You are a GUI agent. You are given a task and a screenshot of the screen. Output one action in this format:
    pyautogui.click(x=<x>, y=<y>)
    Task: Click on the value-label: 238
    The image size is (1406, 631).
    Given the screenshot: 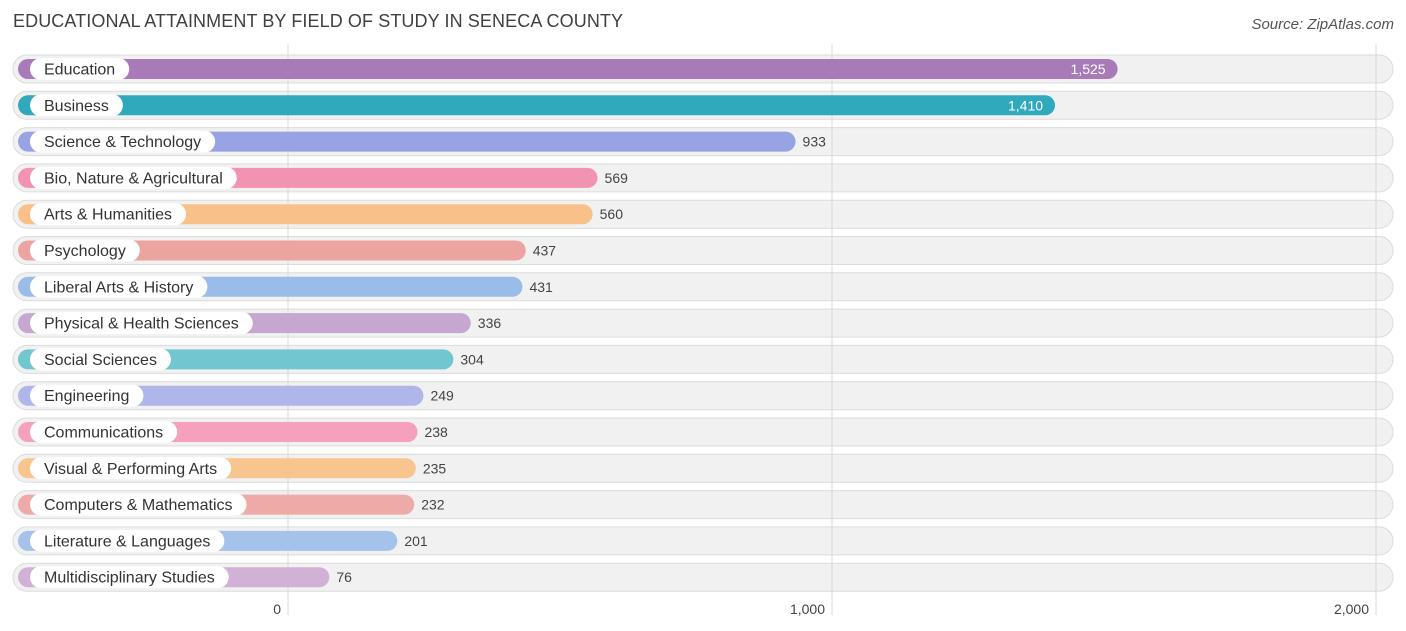 What is the action you would take?
    pyautogui.click(x=436, y=432)
    